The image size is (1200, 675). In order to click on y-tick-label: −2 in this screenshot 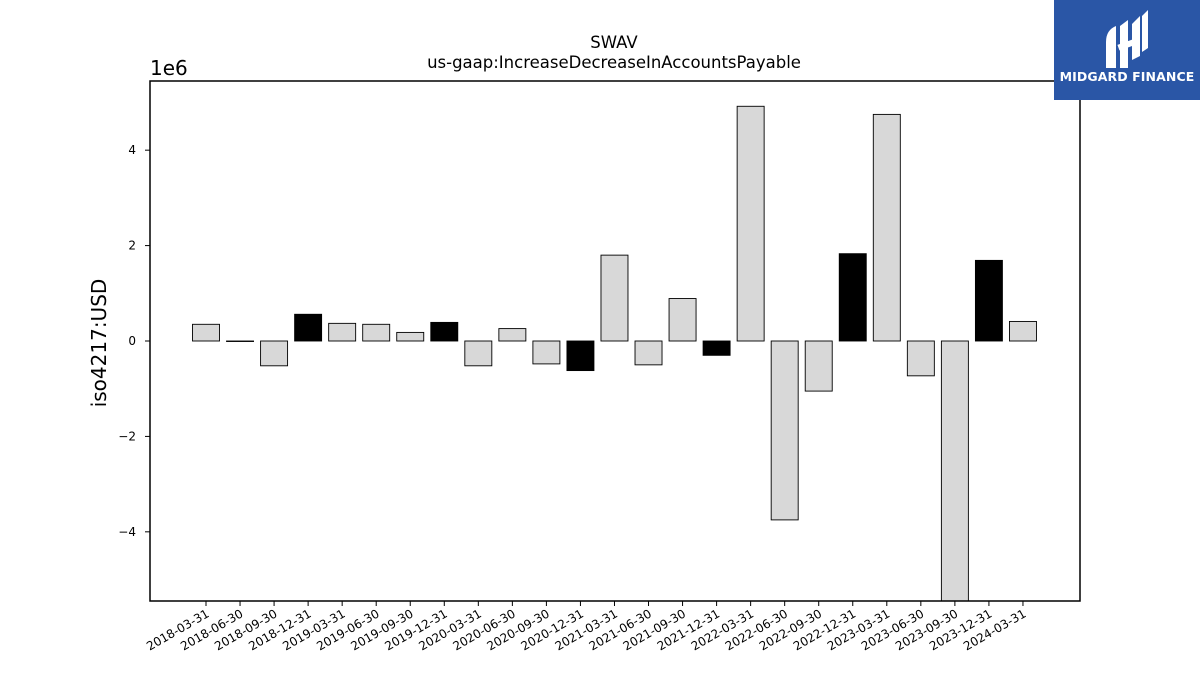, I will do `click(127, 436)`.